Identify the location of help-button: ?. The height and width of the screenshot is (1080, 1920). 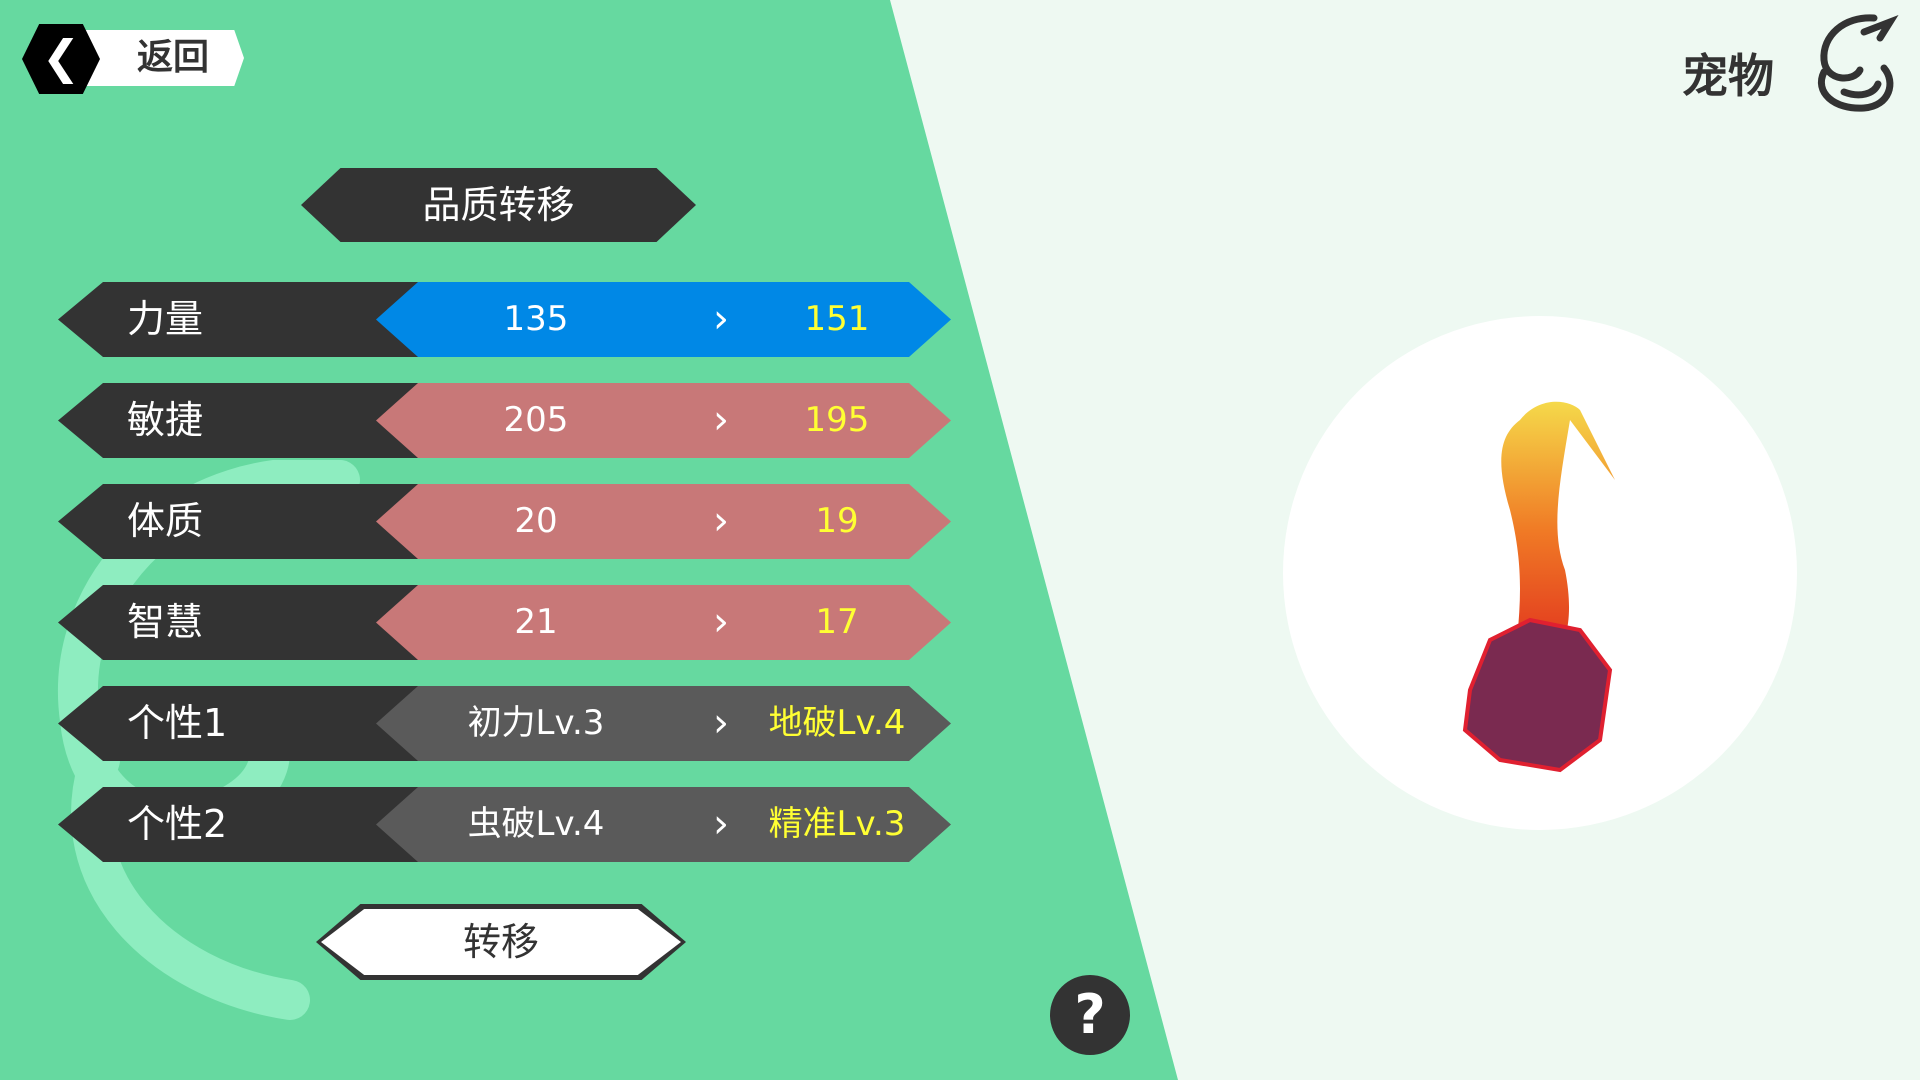
(1090, 1015).